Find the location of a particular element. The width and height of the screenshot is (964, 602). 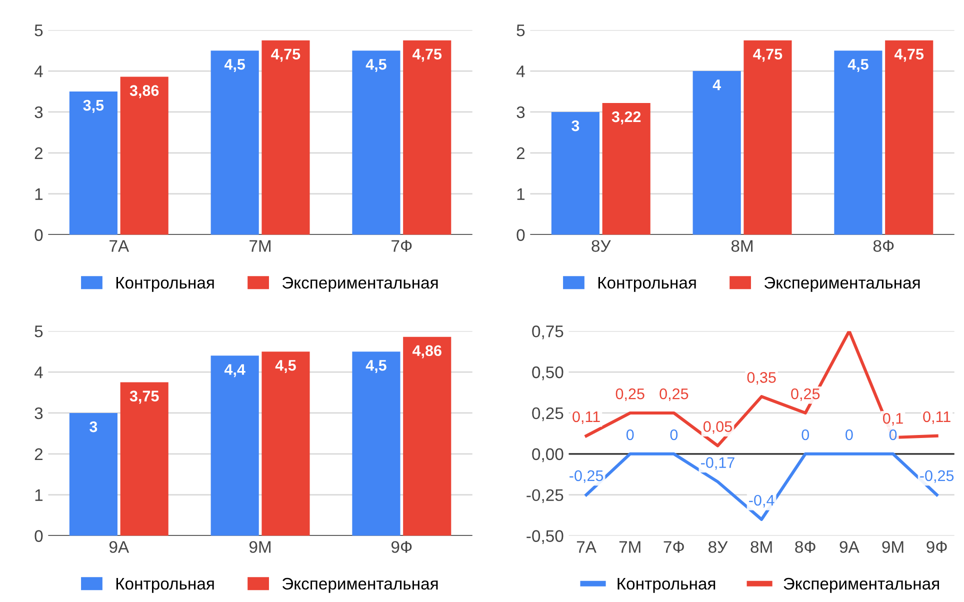

data-label: 0,35 is located at coordinates (761, 378).